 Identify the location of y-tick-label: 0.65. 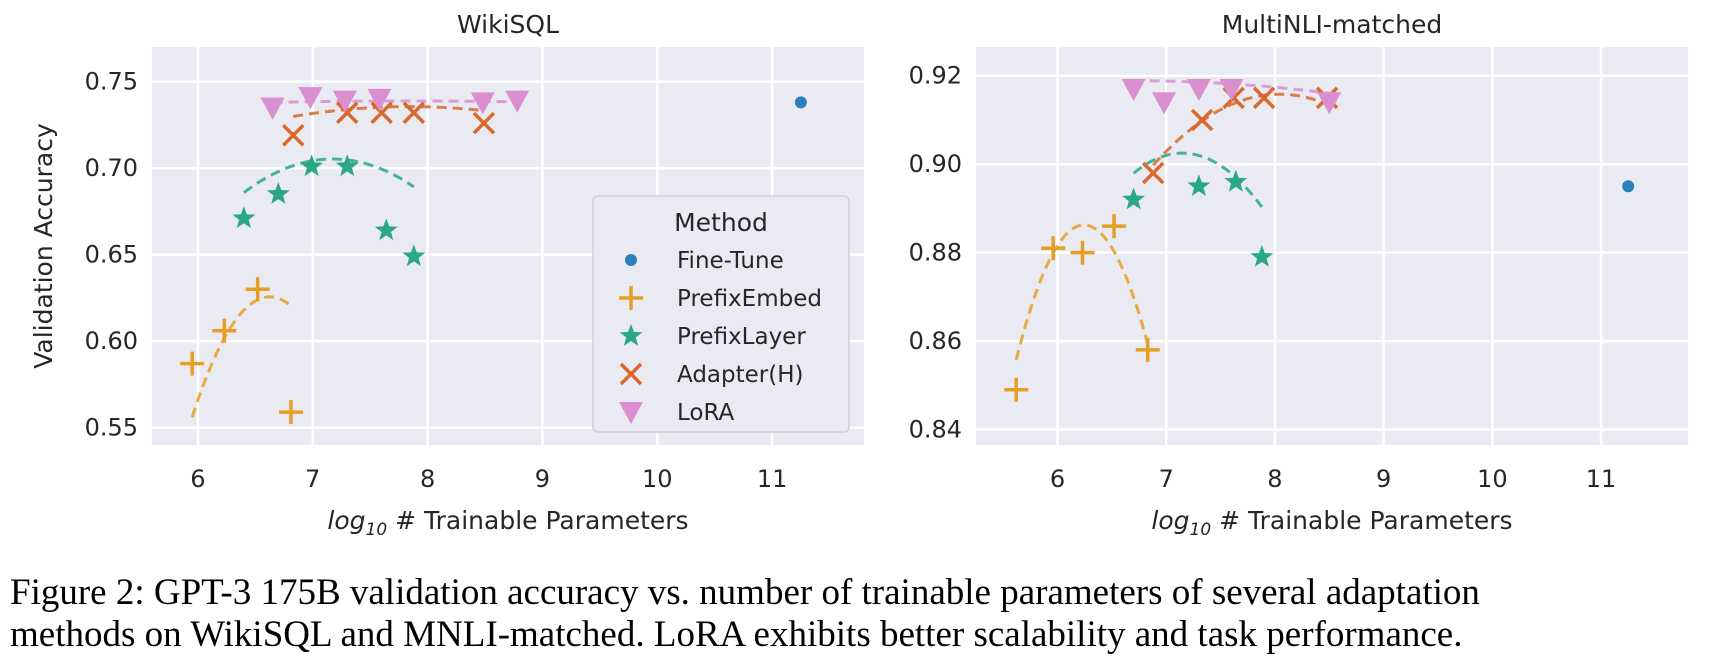
(111, 255).